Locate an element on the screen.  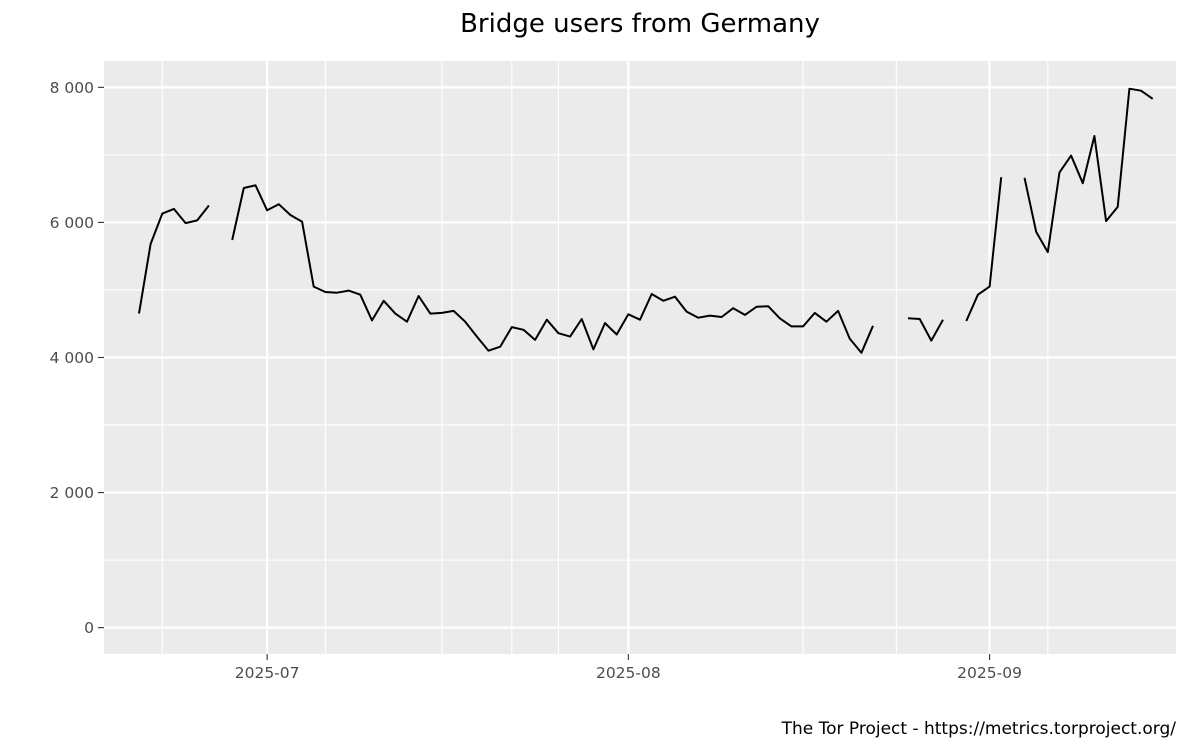
x-axis: 2025-07 2025-08 2025-09 is located at coordinates (628, 668).